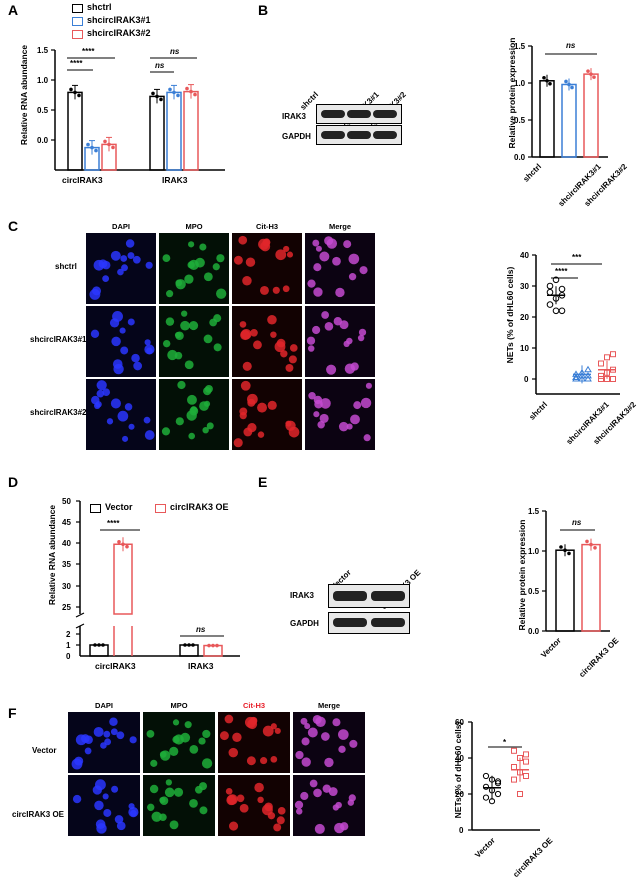  What do you see at coordinates (520, 157) in the screenshot?
I see `y-tick: 0.0` at bounding box center [520, 157].